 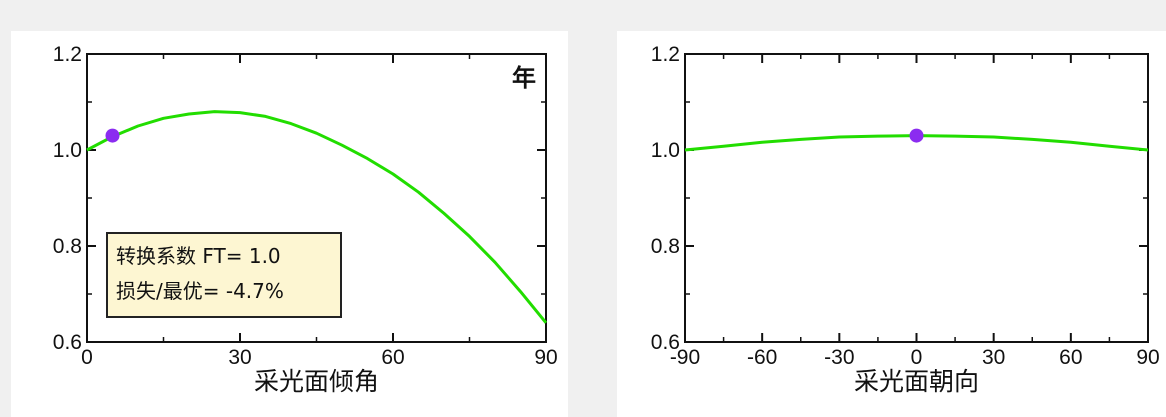 What do you see at coordinates (916, 381) in the screenshot?
I see `x-axis-label: 采光面朝向` at bounding box center [916, 381].